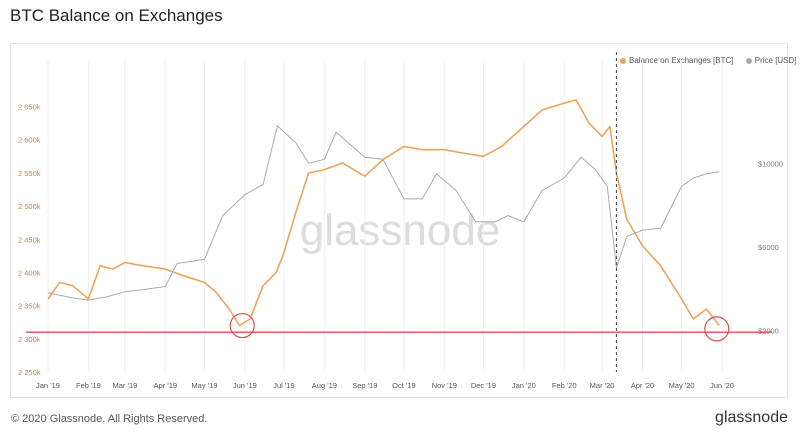  What do you see at coordinates (768, 247) in the screenshot?
I see `y-right-tick-label: $6000` at bounding box center [768, 247].